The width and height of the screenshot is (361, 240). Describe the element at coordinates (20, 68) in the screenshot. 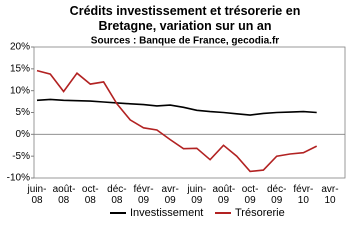

I see `y-tick-label: 15%` at that location.